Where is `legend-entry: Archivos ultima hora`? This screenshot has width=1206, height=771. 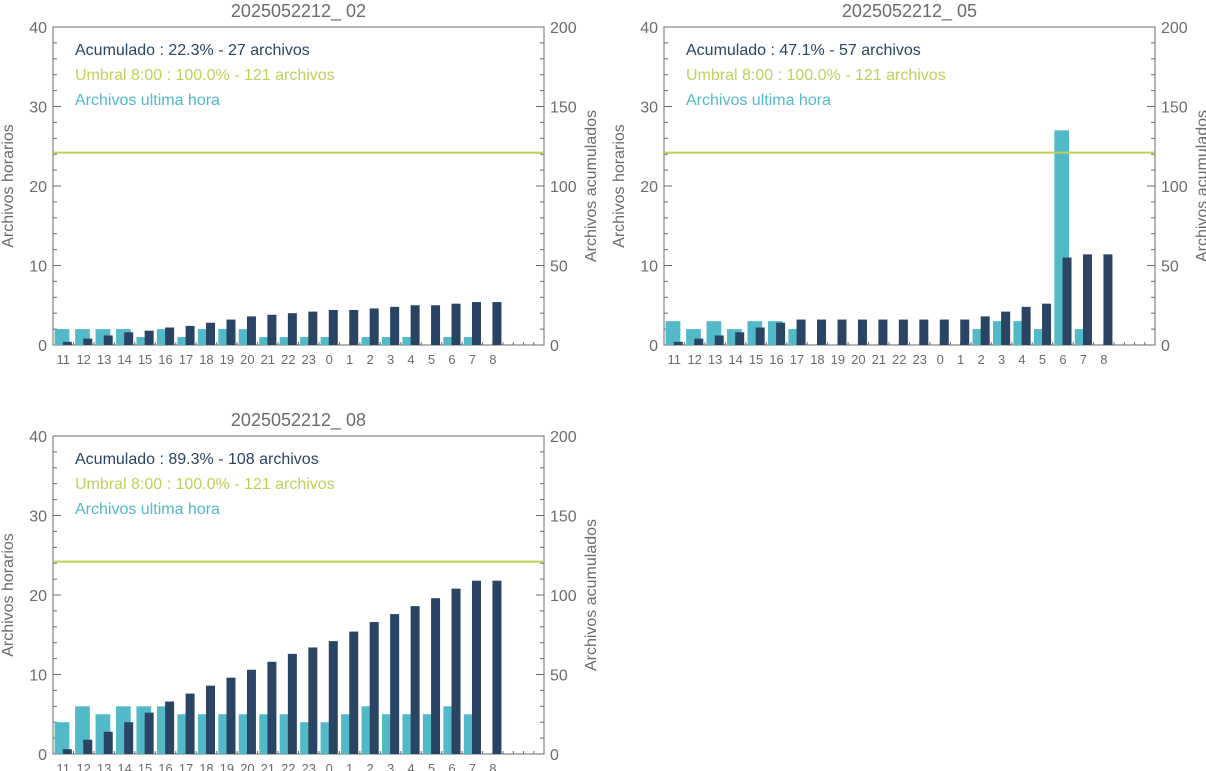
legend-entry: Archivos ultima hora is located at coordinates (147, 509).